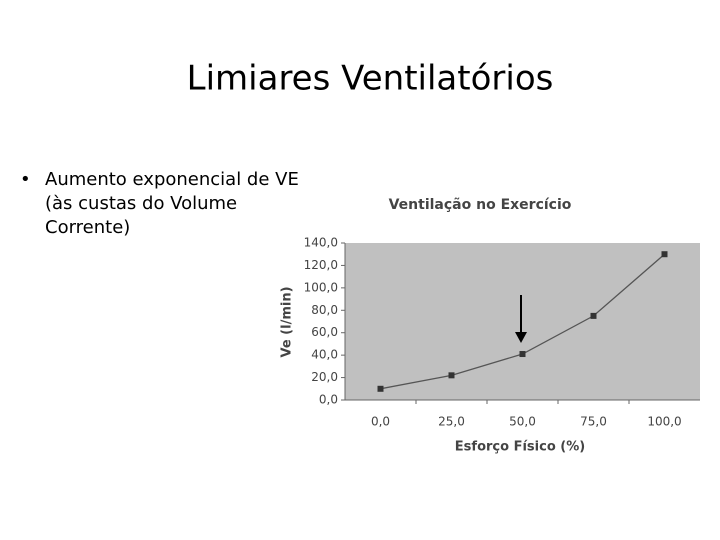 Image resolution: width=720 pixels, height=540 pixels. What do you see at coordinates (380, 422) in the screenshot?
I see `x-tick-label: 0,0` at bounding box center [380, 422].